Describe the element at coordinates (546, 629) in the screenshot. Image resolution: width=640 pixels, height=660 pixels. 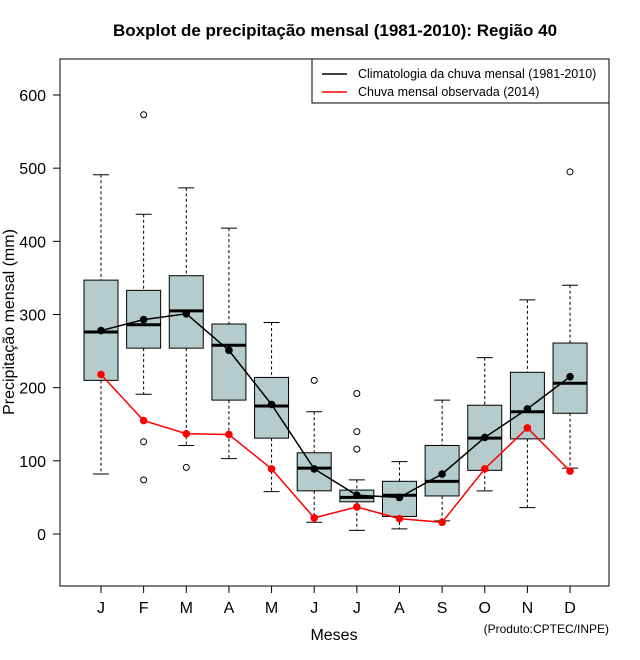
I see `credit-text: (Produto:CPTEC/INPE)` at that location.